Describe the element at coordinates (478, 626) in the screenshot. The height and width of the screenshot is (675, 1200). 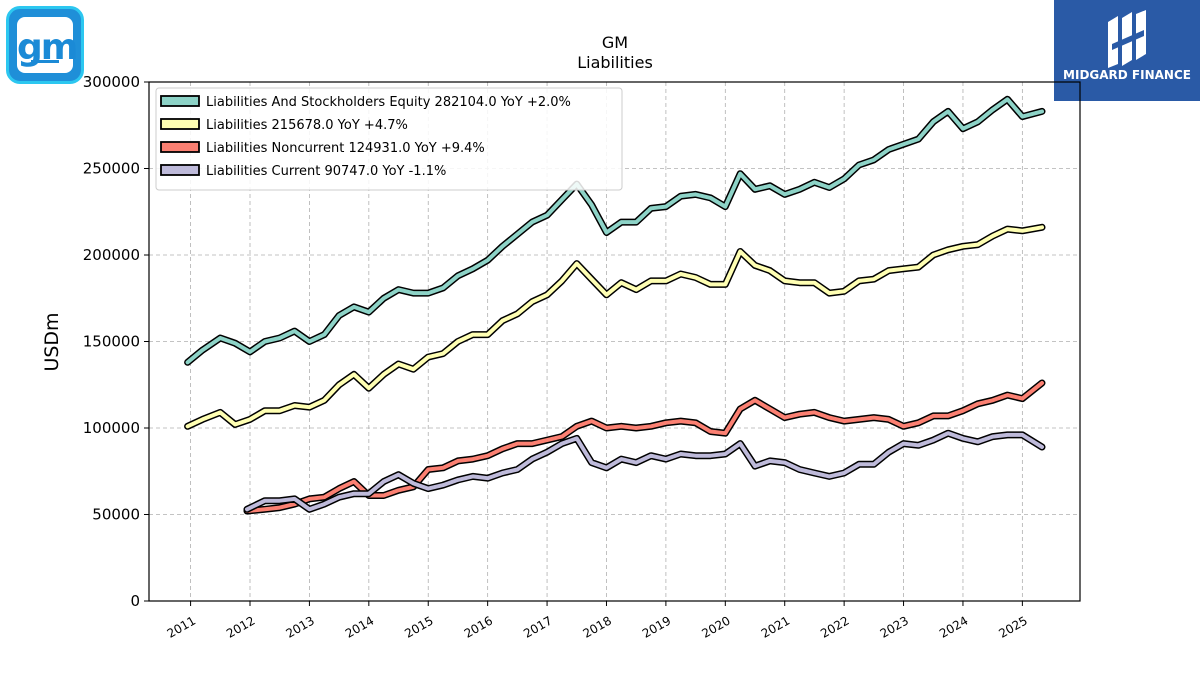
I see `x-tick-label: 2016` at that location.